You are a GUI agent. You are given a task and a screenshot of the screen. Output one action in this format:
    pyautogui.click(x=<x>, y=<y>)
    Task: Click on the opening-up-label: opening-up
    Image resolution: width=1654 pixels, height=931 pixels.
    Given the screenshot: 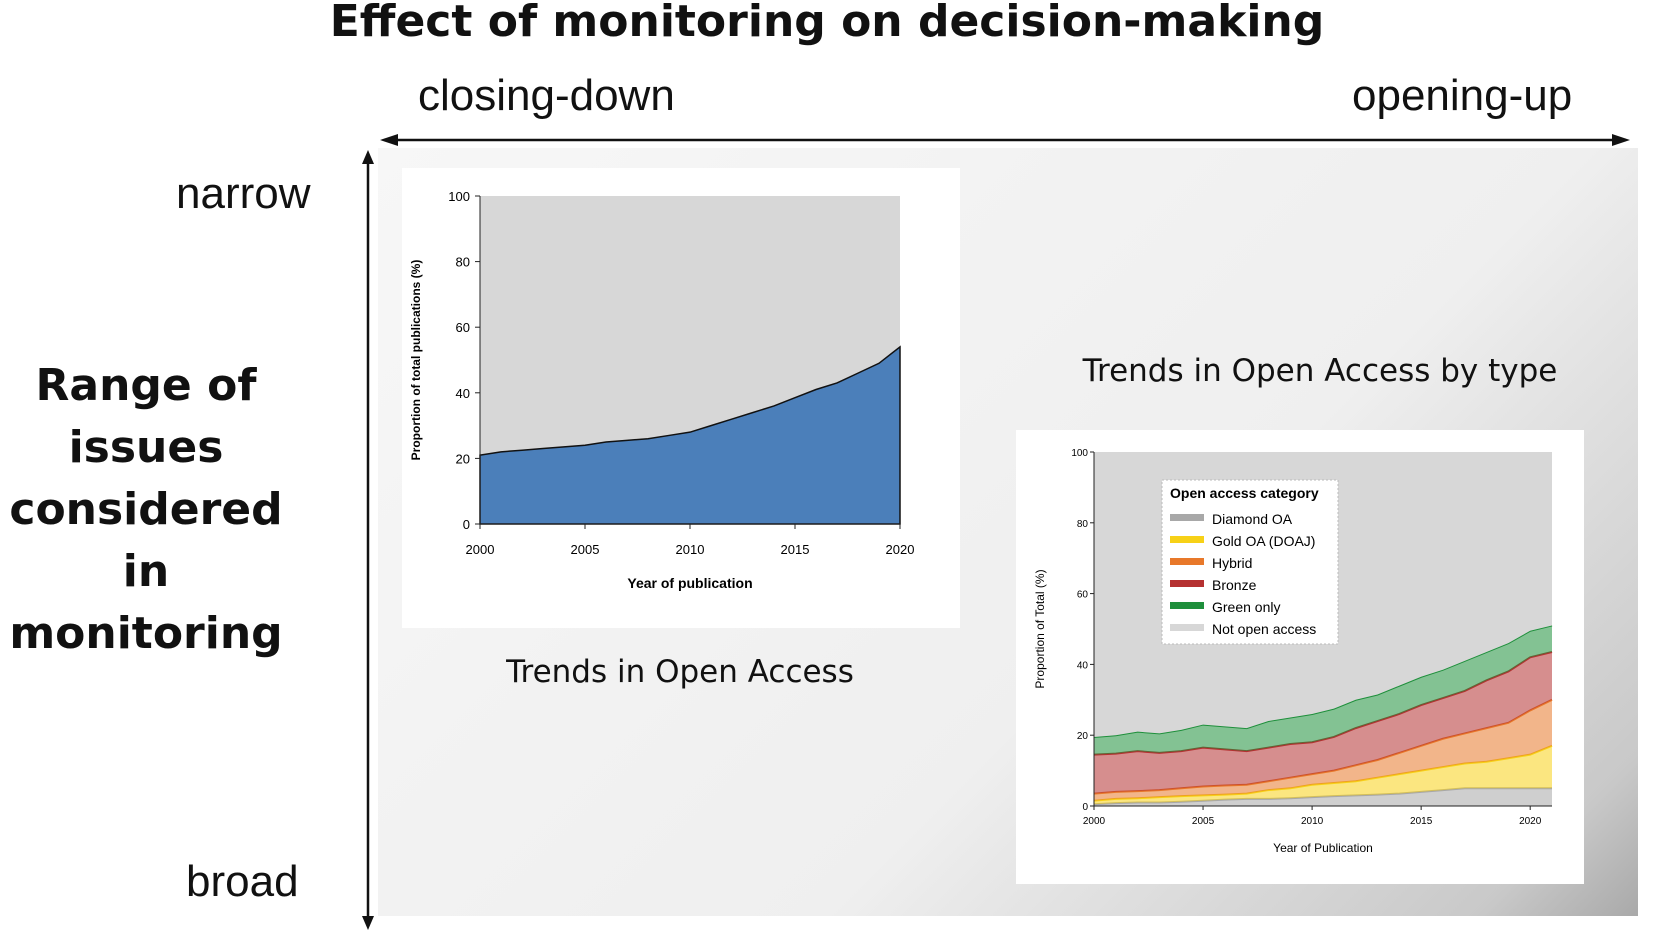 What is the action you would take?
    pyautogui.click(x=1462, y=95)
    